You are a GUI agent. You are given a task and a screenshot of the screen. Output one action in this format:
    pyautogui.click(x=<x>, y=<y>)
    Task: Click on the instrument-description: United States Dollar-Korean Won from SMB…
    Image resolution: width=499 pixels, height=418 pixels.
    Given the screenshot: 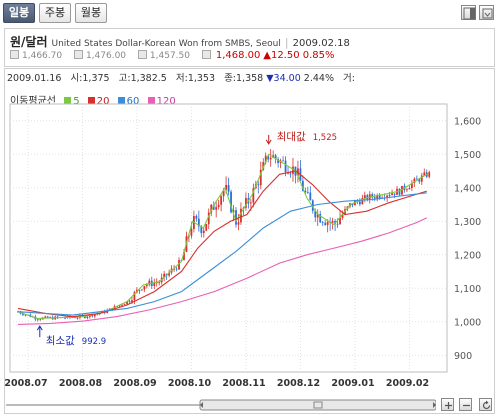 What is the action you would take?
    pyautogui.click(x=166, y=44)
    